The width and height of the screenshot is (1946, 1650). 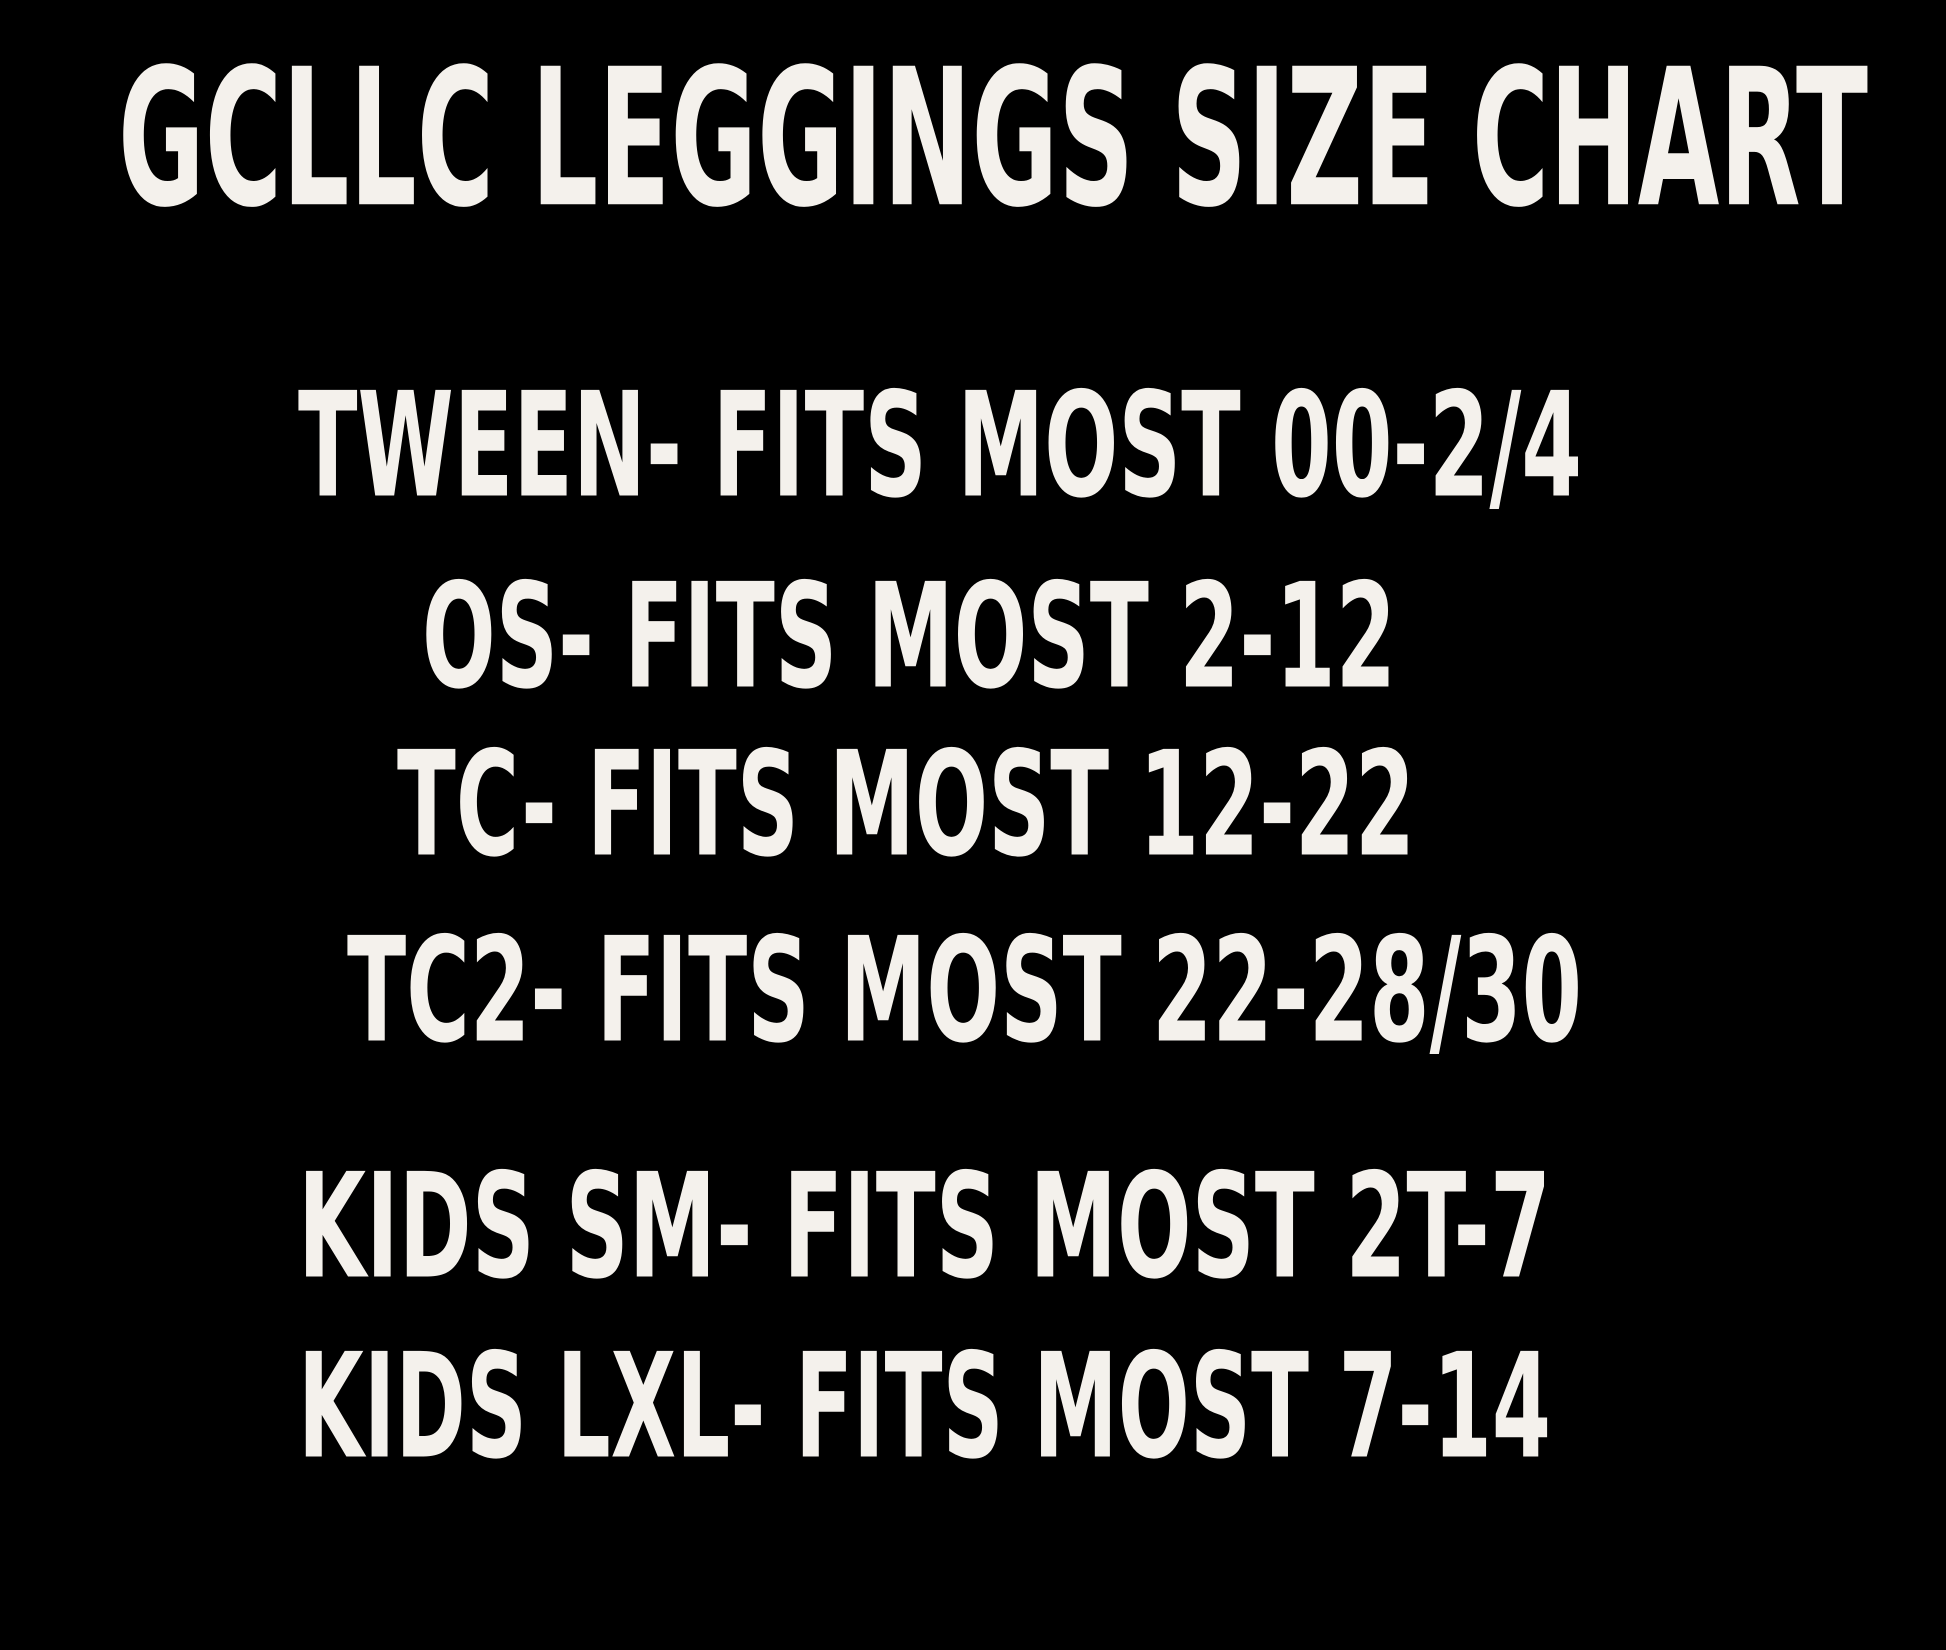 What do you see at coordinates (964, 991) in the screenshot?
I see `size-line: TC2- FITS MOST 22-28/30` at bounding box center [964, 991].